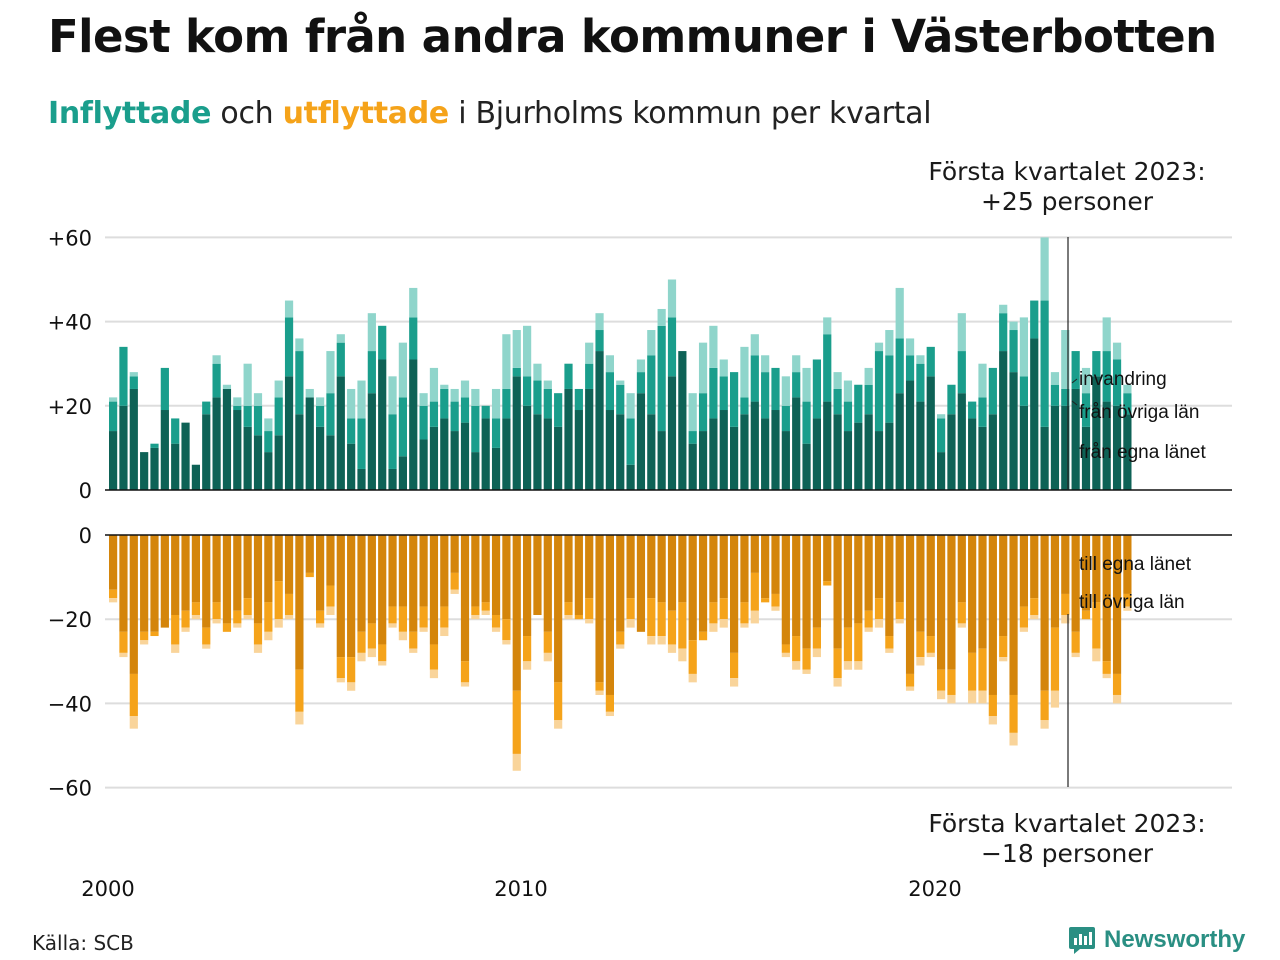 This screenshot has width=1280, height=960. I want to click on x-tick-label: 2010, so click(520, 889).